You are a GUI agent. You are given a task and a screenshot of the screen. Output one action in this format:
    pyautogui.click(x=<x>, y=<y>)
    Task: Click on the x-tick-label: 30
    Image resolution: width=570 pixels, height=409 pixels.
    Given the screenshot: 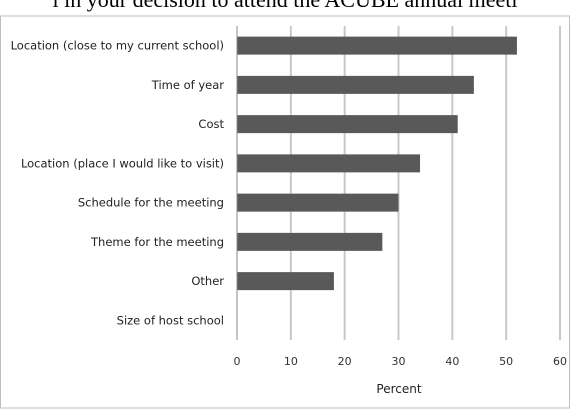 What is the action you would take?
    pyautogui.click(x=399, y=361)
    